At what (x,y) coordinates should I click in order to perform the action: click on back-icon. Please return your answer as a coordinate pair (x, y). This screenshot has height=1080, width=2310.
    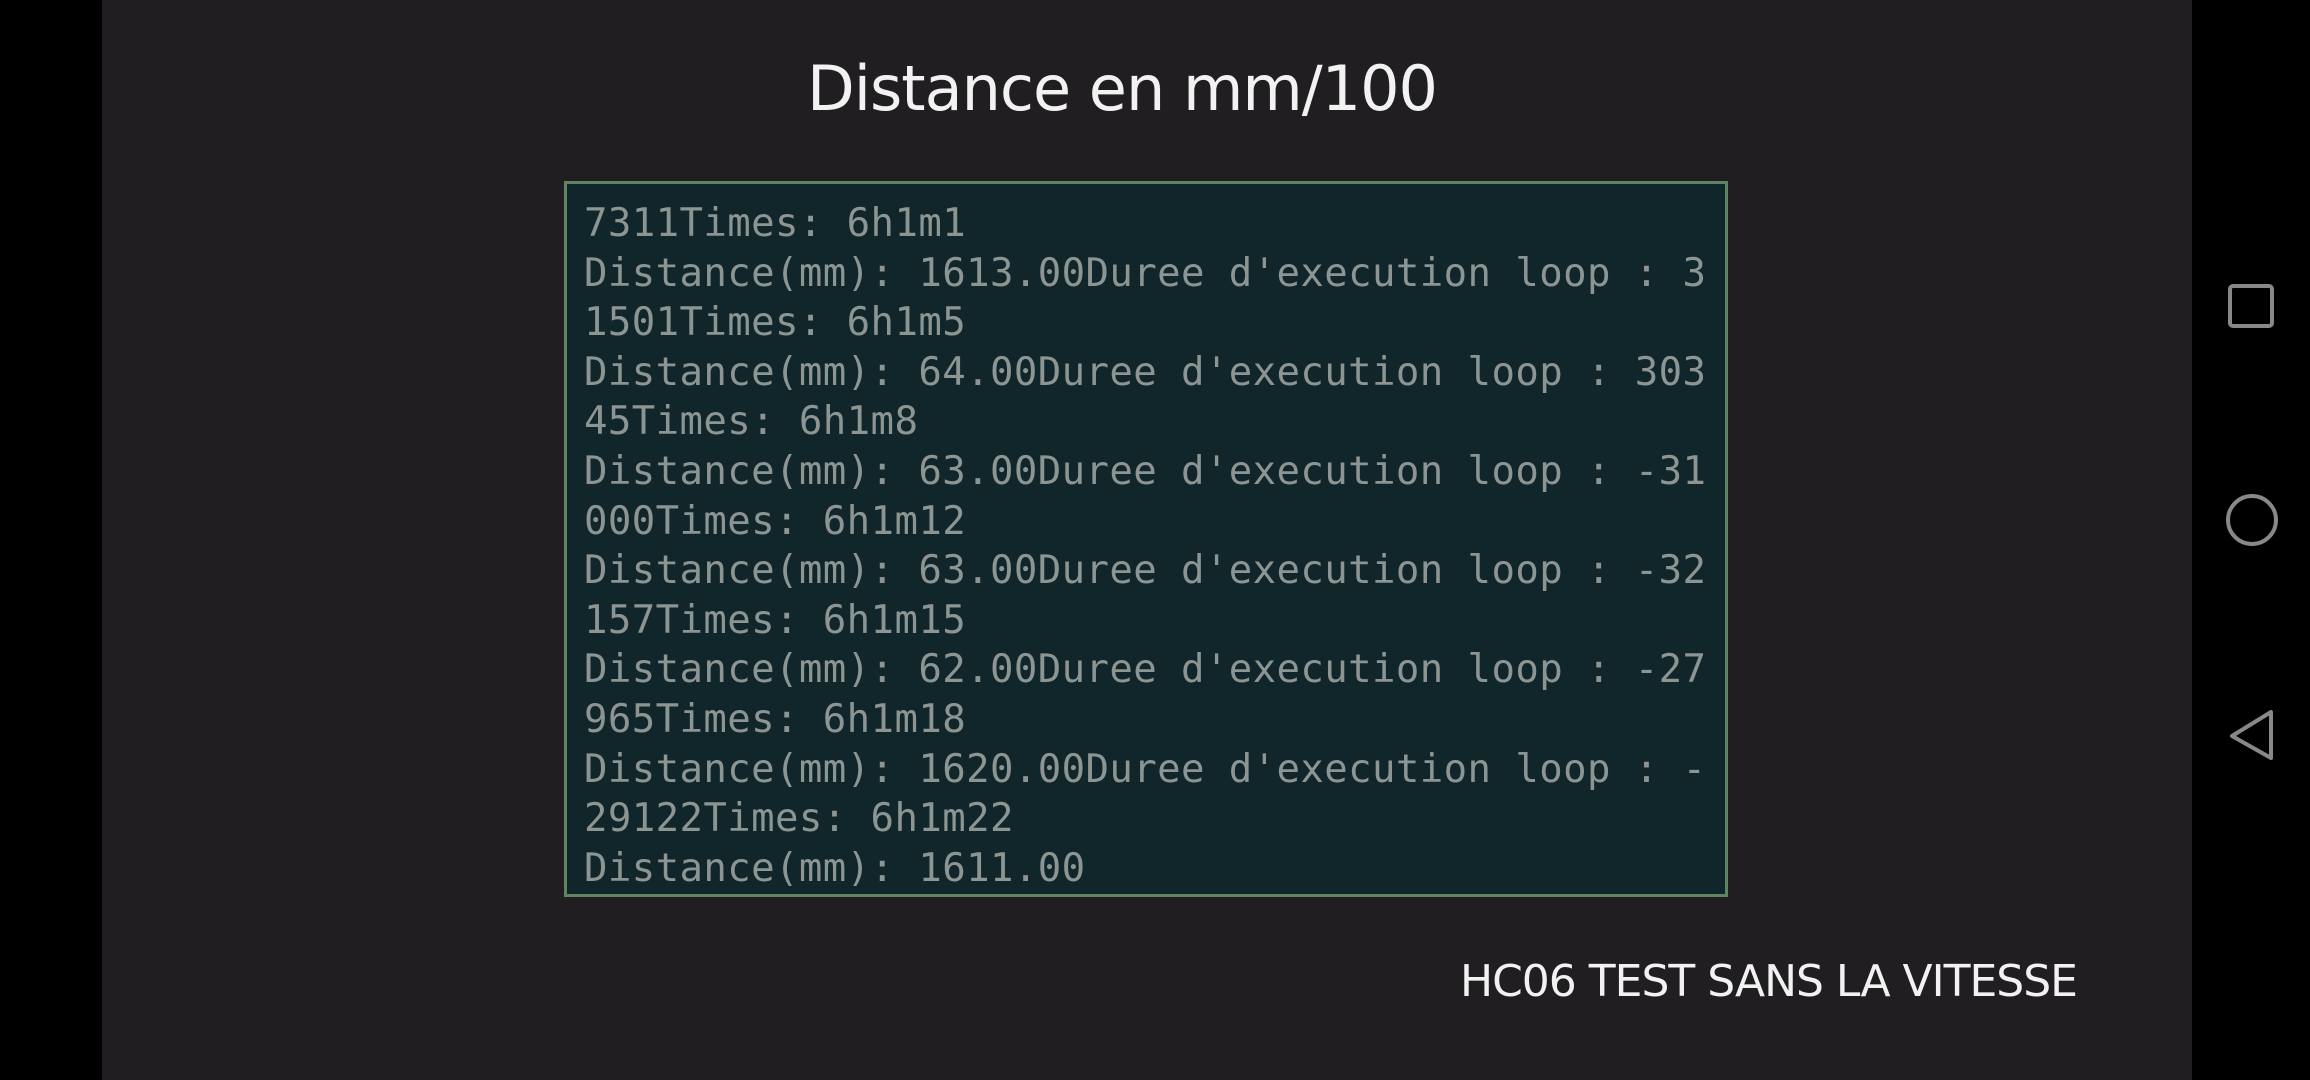
    Looking at the image, I should click on (2251, 735).